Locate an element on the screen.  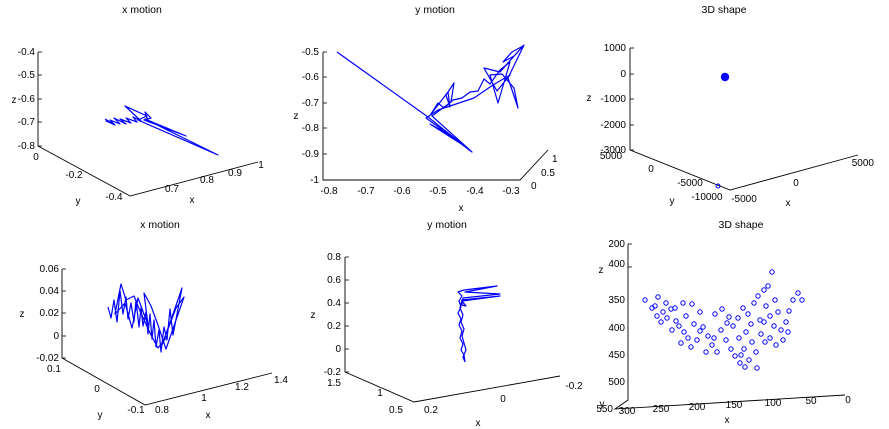
x-tick-label: -0.6 is located at coordinates (402, 191).